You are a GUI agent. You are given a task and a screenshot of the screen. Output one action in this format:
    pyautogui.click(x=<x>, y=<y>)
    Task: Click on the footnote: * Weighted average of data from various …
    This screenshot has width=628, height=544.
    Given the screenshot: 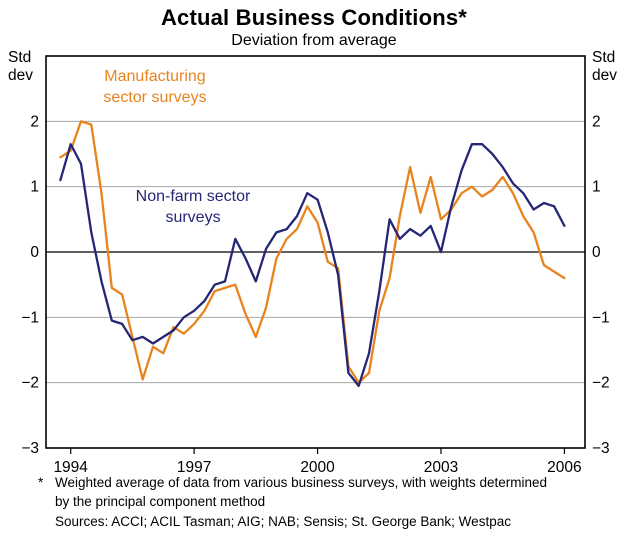 What is the action you would take?
    pyautogui.click(x=318, y=503)
    